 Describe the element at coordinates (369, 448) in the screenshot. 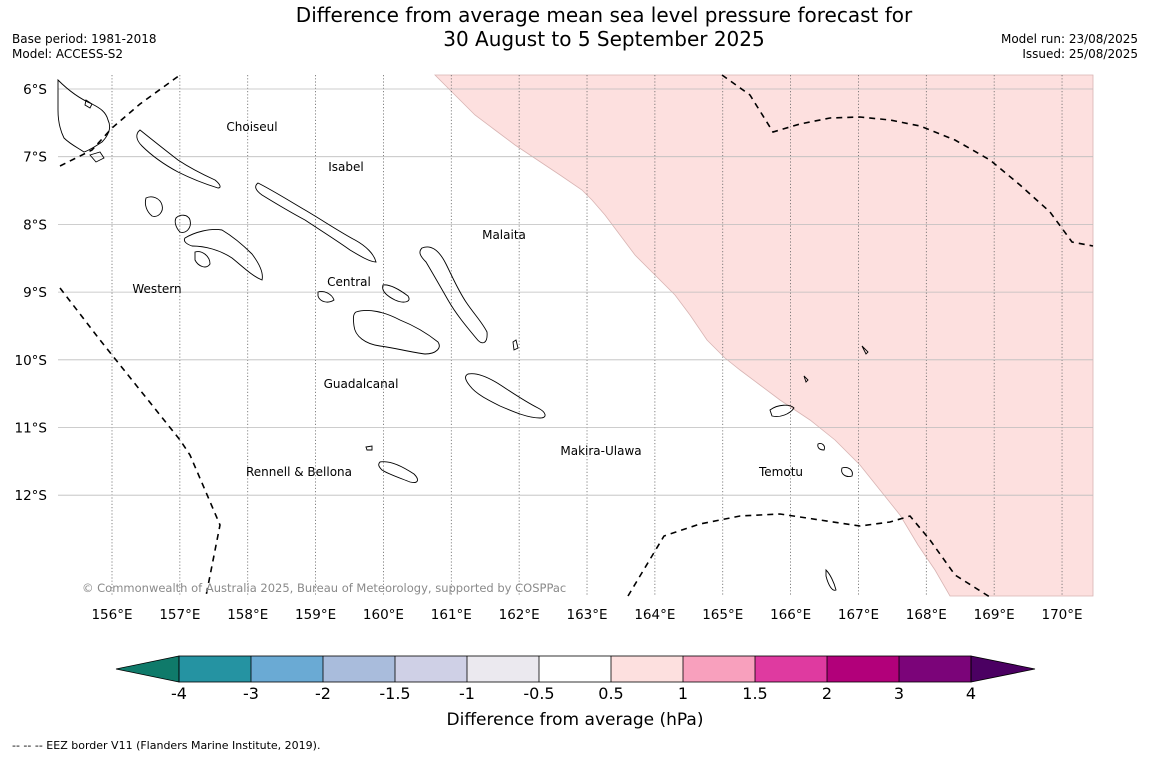

I see `island-bellona` at that location.